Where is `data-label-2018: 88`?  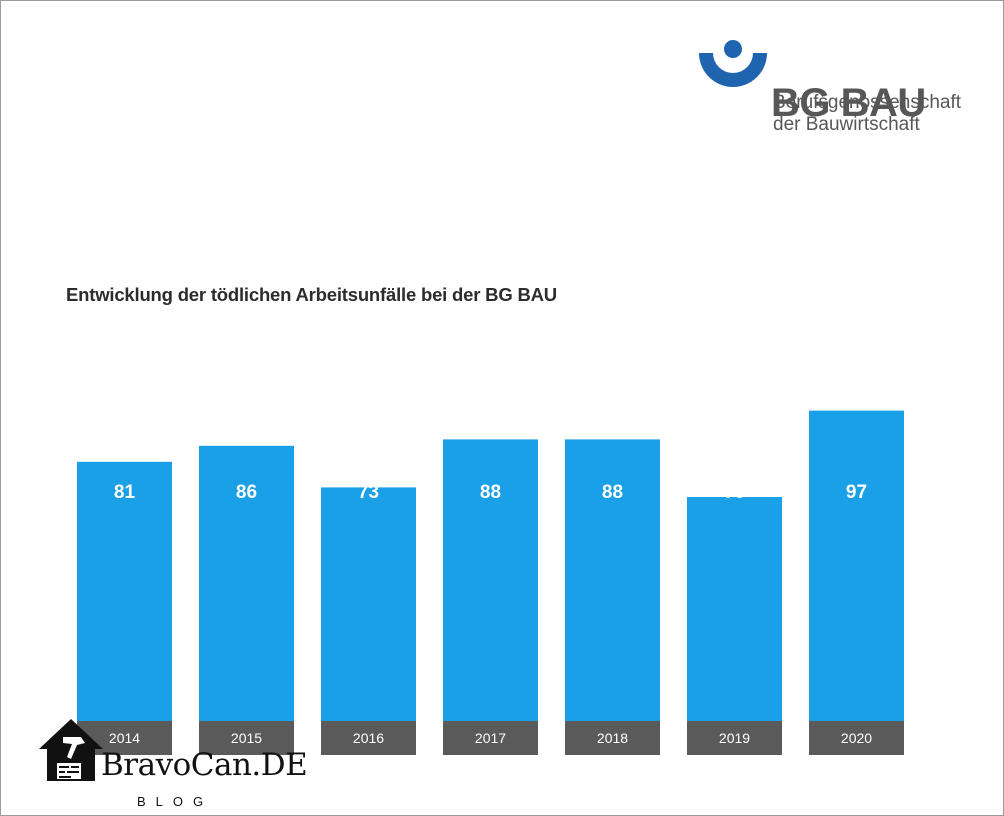
data-label-2018: 88 is located at coordinates (612, 492).